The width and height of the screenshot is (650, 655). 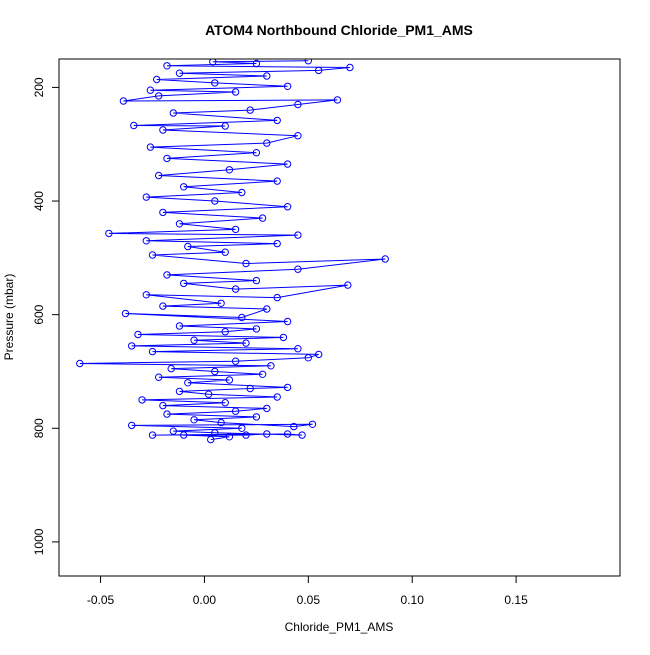 I want to click on y-tick-label: 200, so click(x=39, y=87).